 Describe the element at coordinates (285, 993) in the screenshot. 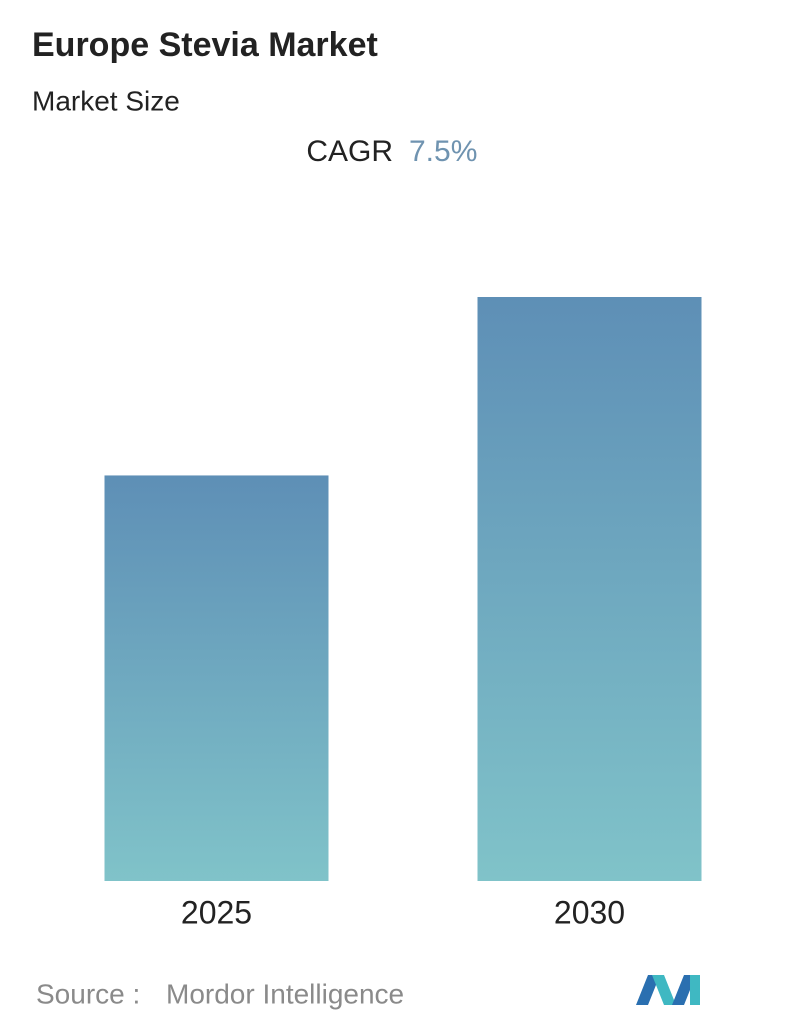

I see `source: Mordor Intelligence` at that location.